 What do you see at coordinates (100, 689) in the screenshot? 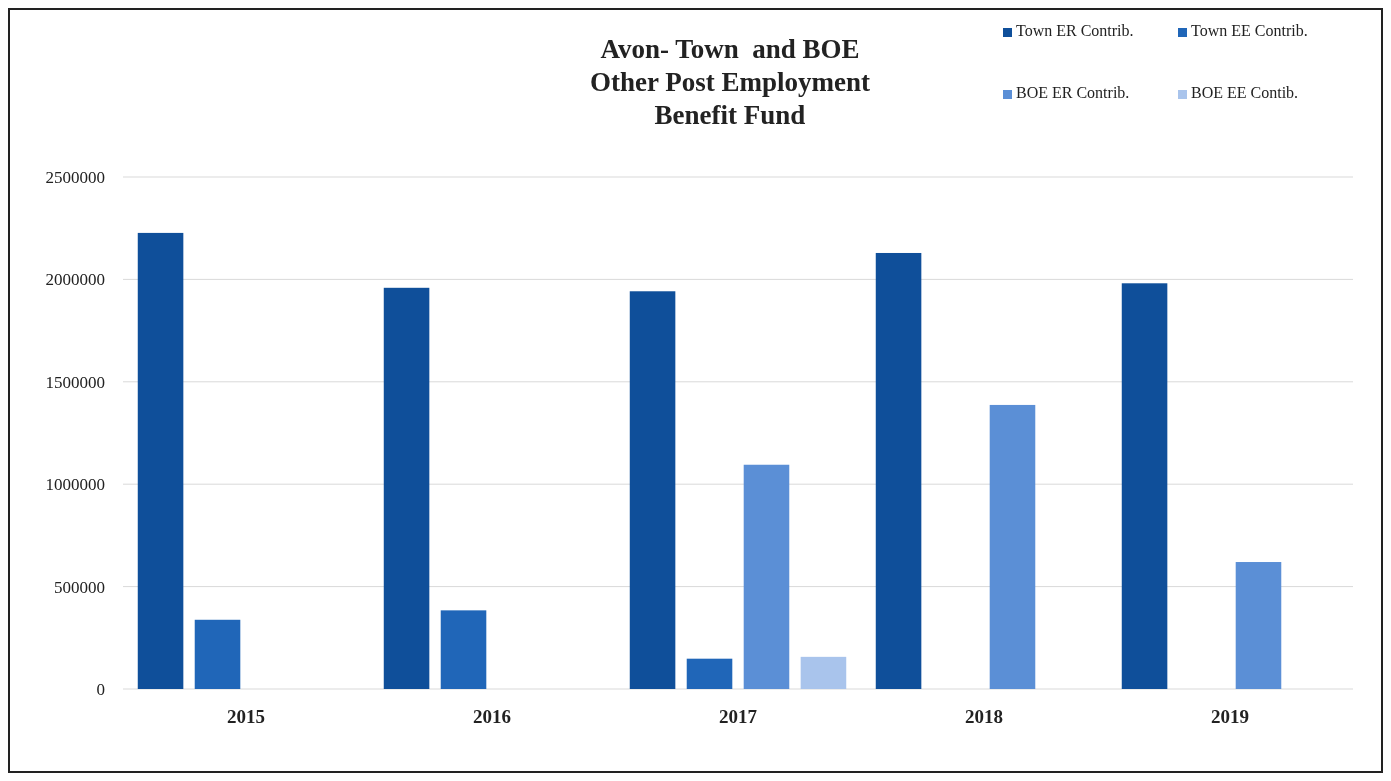
I see `y-tick-label: 0` at bounding box center [100, 689].